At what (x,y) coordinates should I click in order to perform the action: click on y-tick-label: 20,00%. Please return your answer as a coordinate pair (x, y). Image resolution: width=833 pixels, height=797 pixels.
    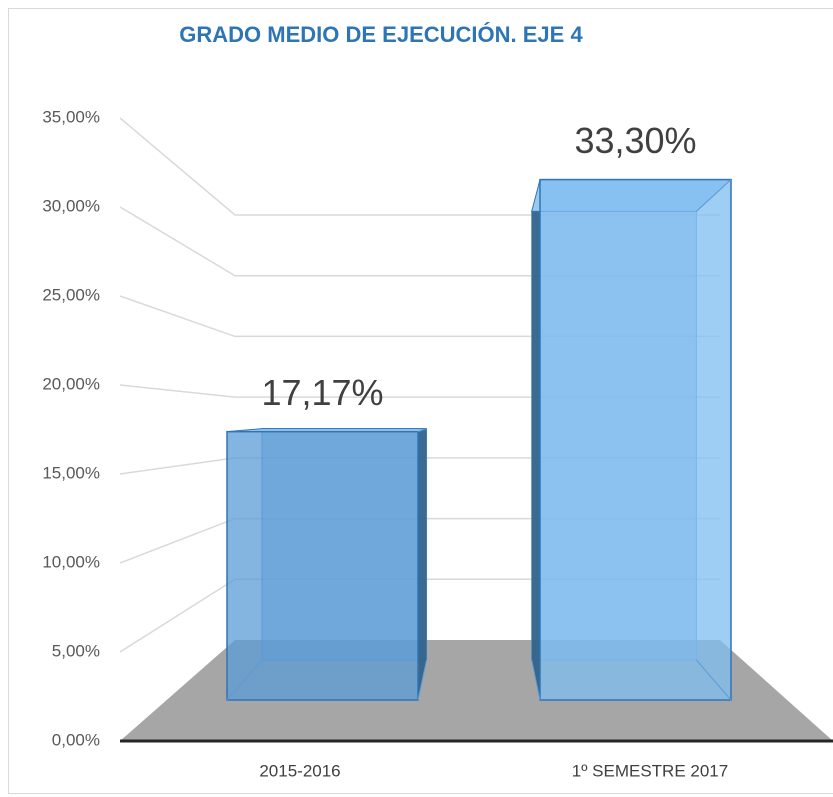
    Looking at the image, I should click on (71, 383).